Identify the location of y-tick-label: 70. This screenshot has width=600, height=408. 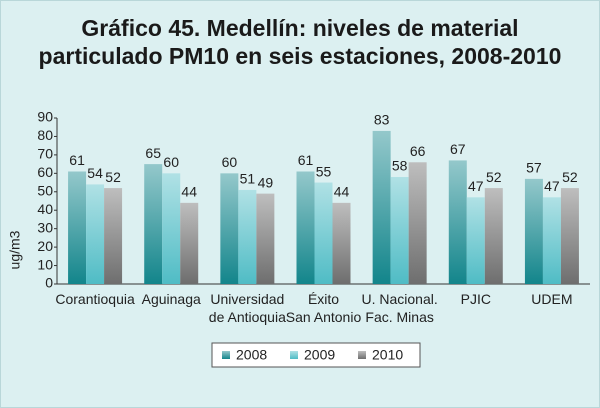
(45, 154).